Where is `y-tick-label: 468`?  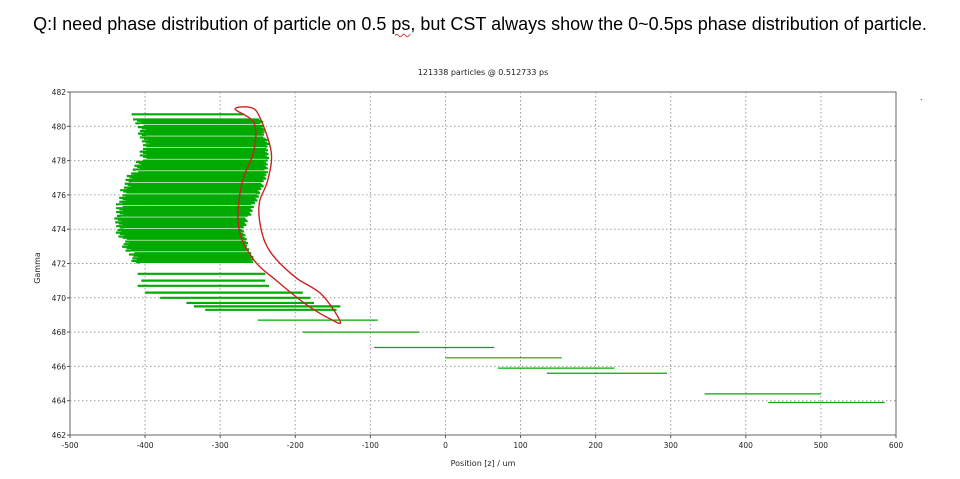 y-tick-label: 468 is located at coordinates (59, 332).